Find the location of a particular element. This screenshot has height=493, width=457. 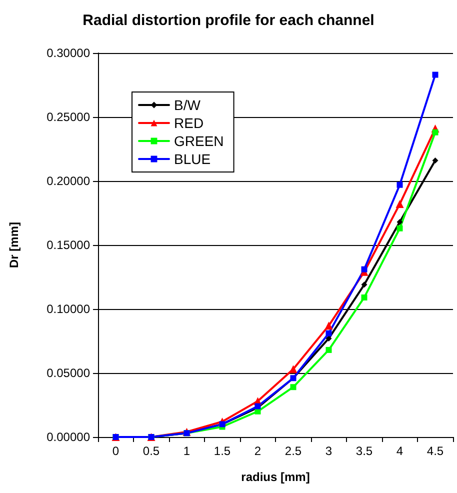

legend-label: B/W is located at coordinates (188, 105).